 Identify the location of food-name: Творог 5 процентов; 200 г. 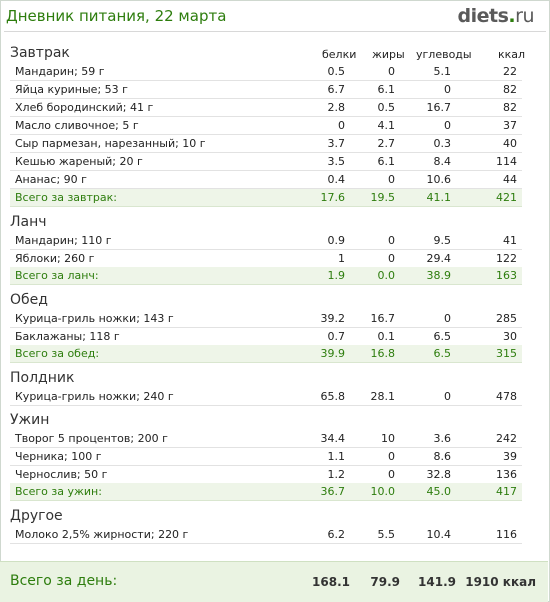
(91, 438).